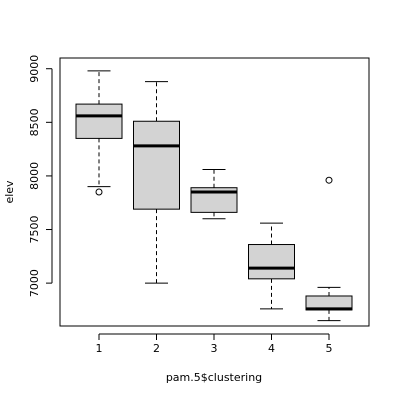 The image size is (400, 400). I want to click on y-tick-label: 8500, so click(34, 122).